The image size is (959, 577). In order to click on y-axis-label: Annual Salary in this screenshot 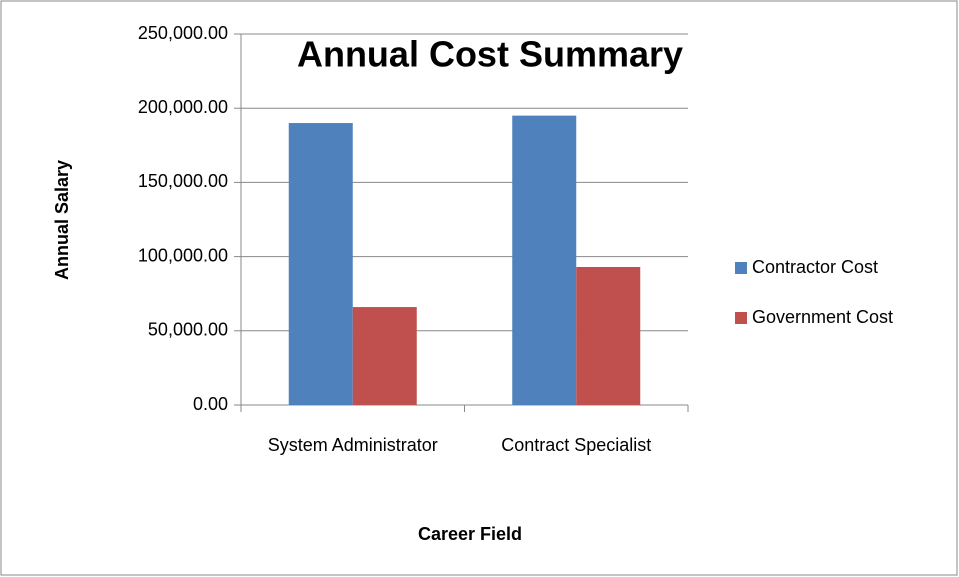, I will do `click(62, 220)`.